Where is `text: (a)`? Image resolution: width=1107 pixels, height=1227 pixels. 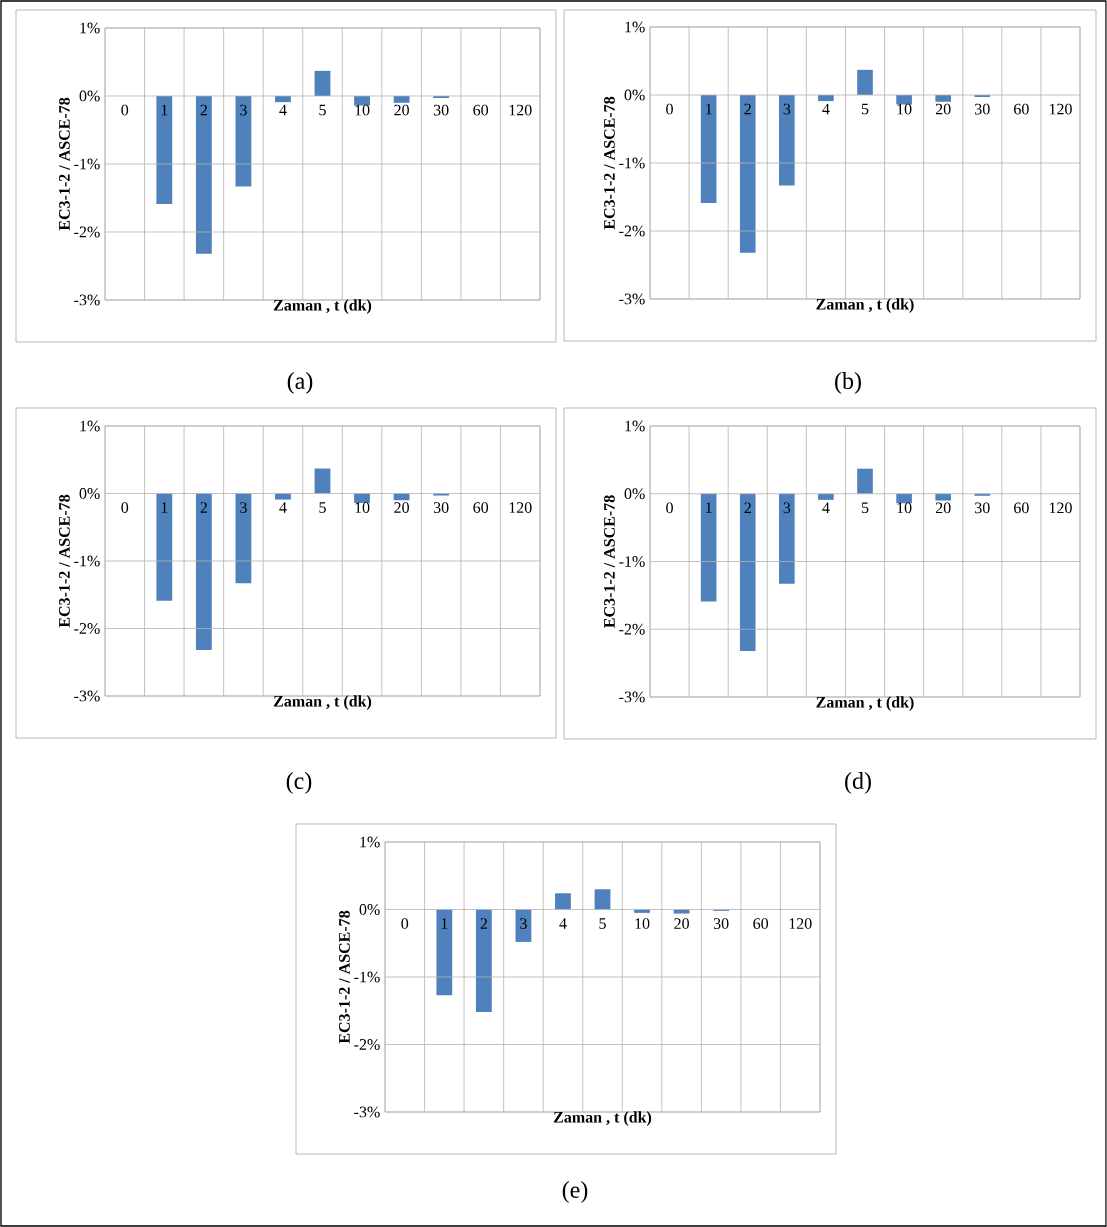
text: (a) is located at coordinates (300, 383).